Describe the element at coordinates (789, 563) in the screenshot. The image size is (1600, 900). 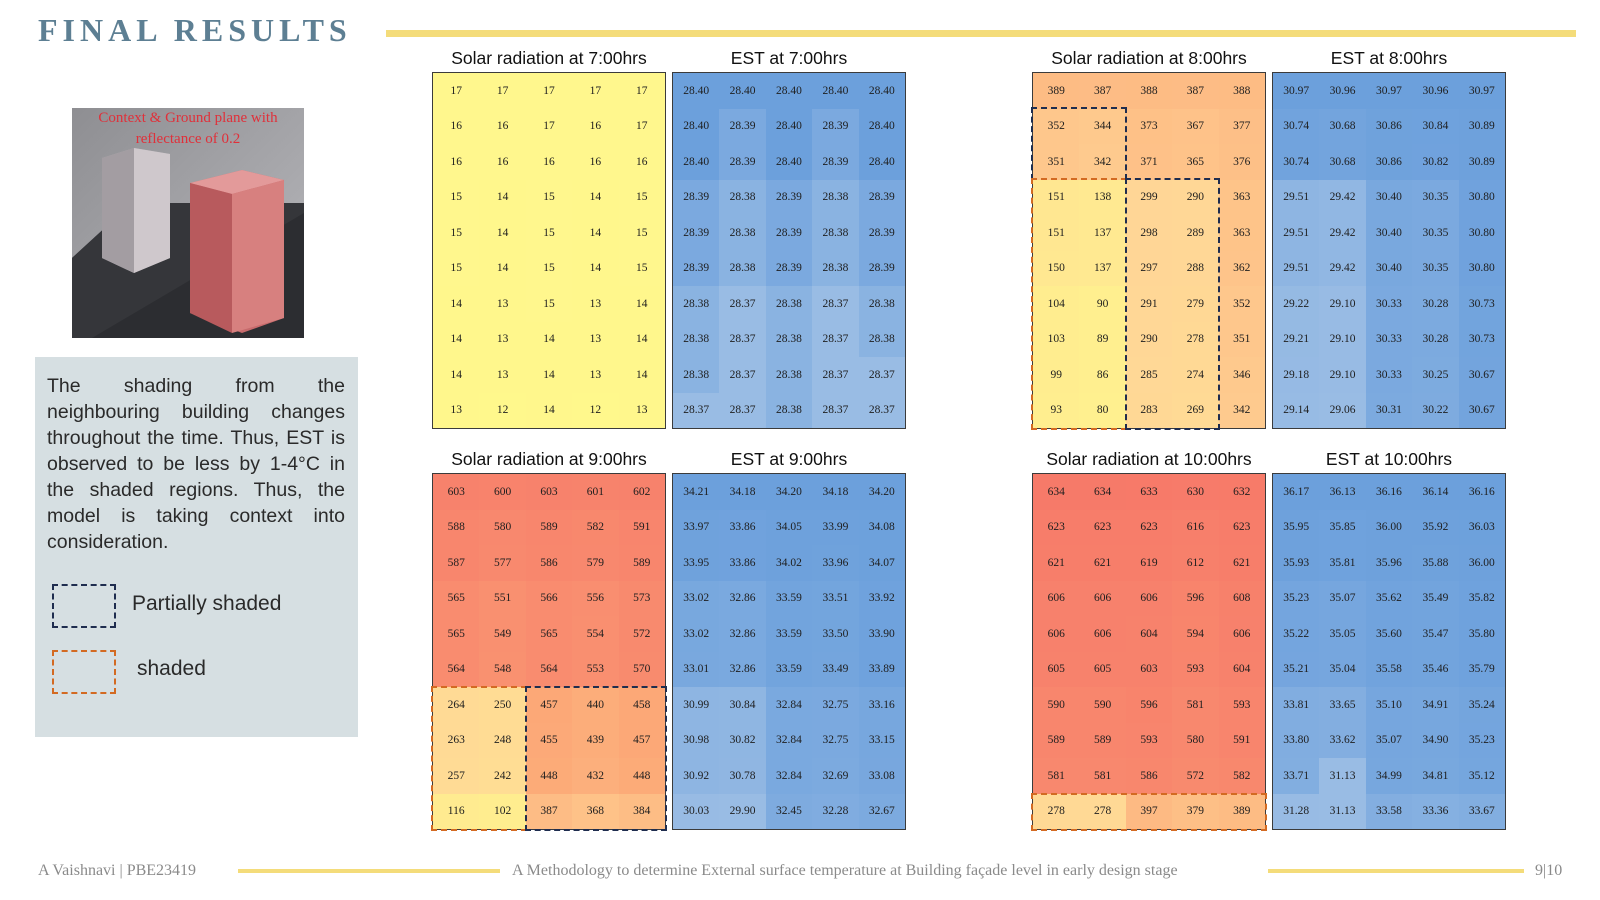
I see `heatmap-cell: 34.02` at that location.